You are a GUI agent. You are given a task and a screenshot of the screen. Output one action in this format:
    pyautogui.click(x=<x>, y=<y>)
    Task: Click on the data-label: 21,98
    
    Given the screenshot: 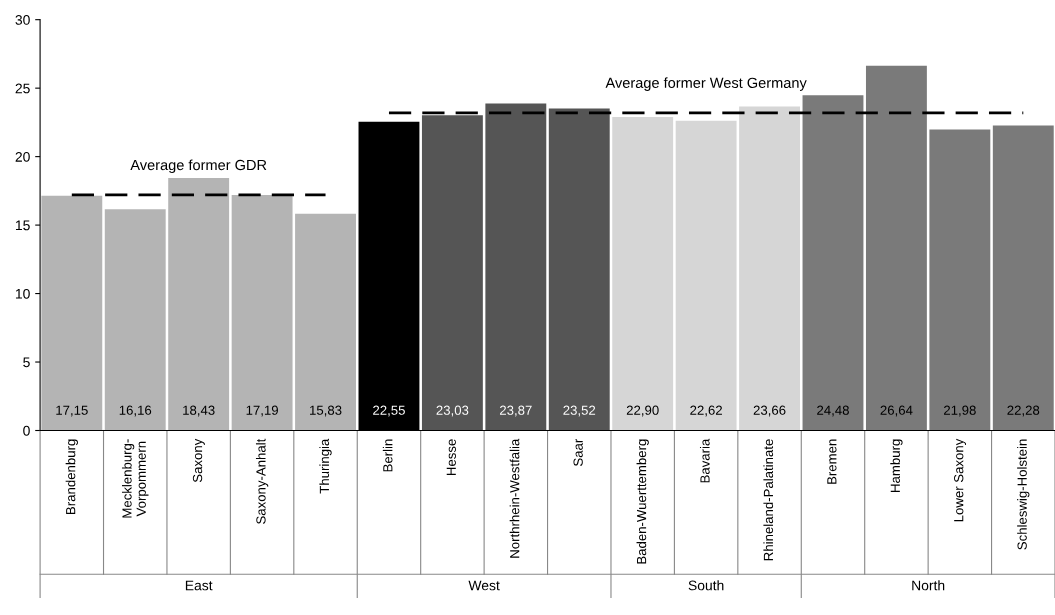 What is the action you would take?
    pyautogui.click(x=960, y=411)
    